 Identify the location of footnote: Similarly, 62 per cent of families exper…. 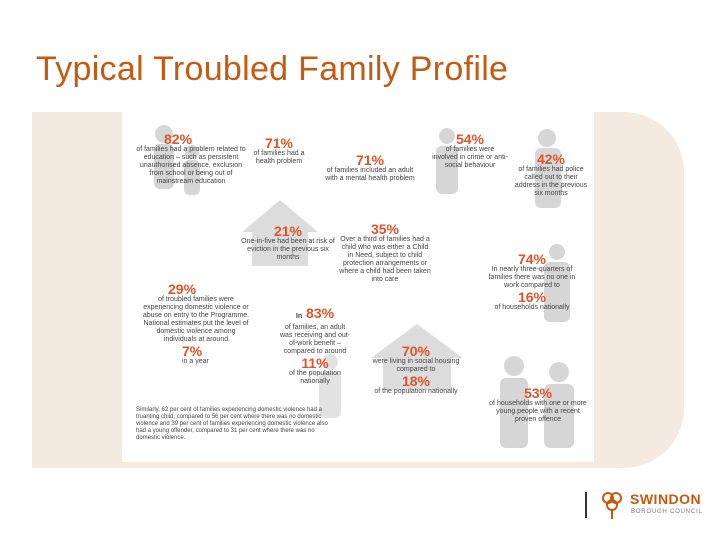
(232, 424).